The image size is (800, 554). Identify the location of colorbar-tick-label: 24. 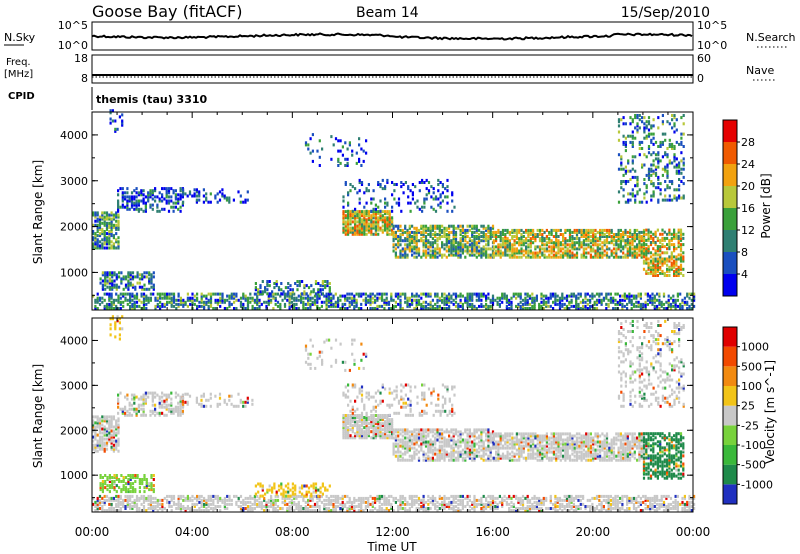
(748, 164).